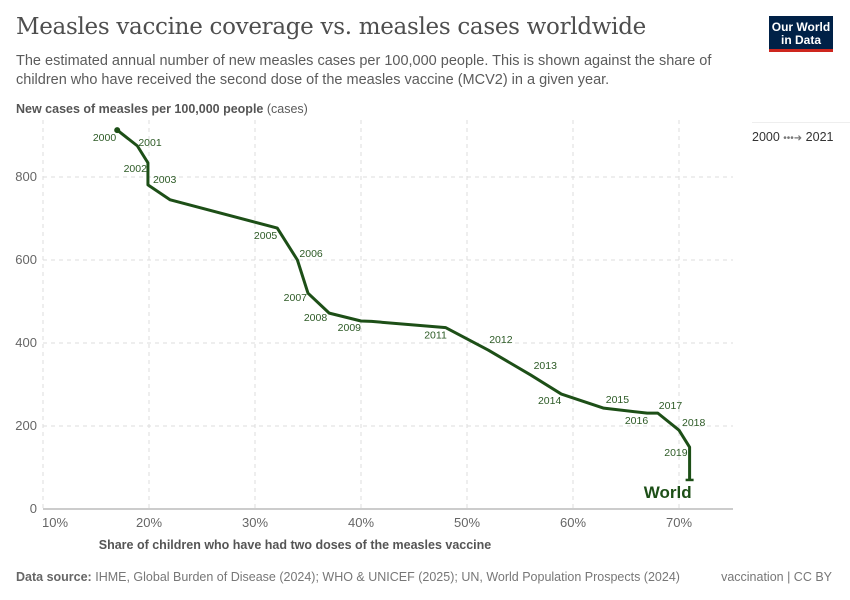 The height and width of the screenshot is (600, 850). I want to click on y-tick-label: 400, so click(26, 342).